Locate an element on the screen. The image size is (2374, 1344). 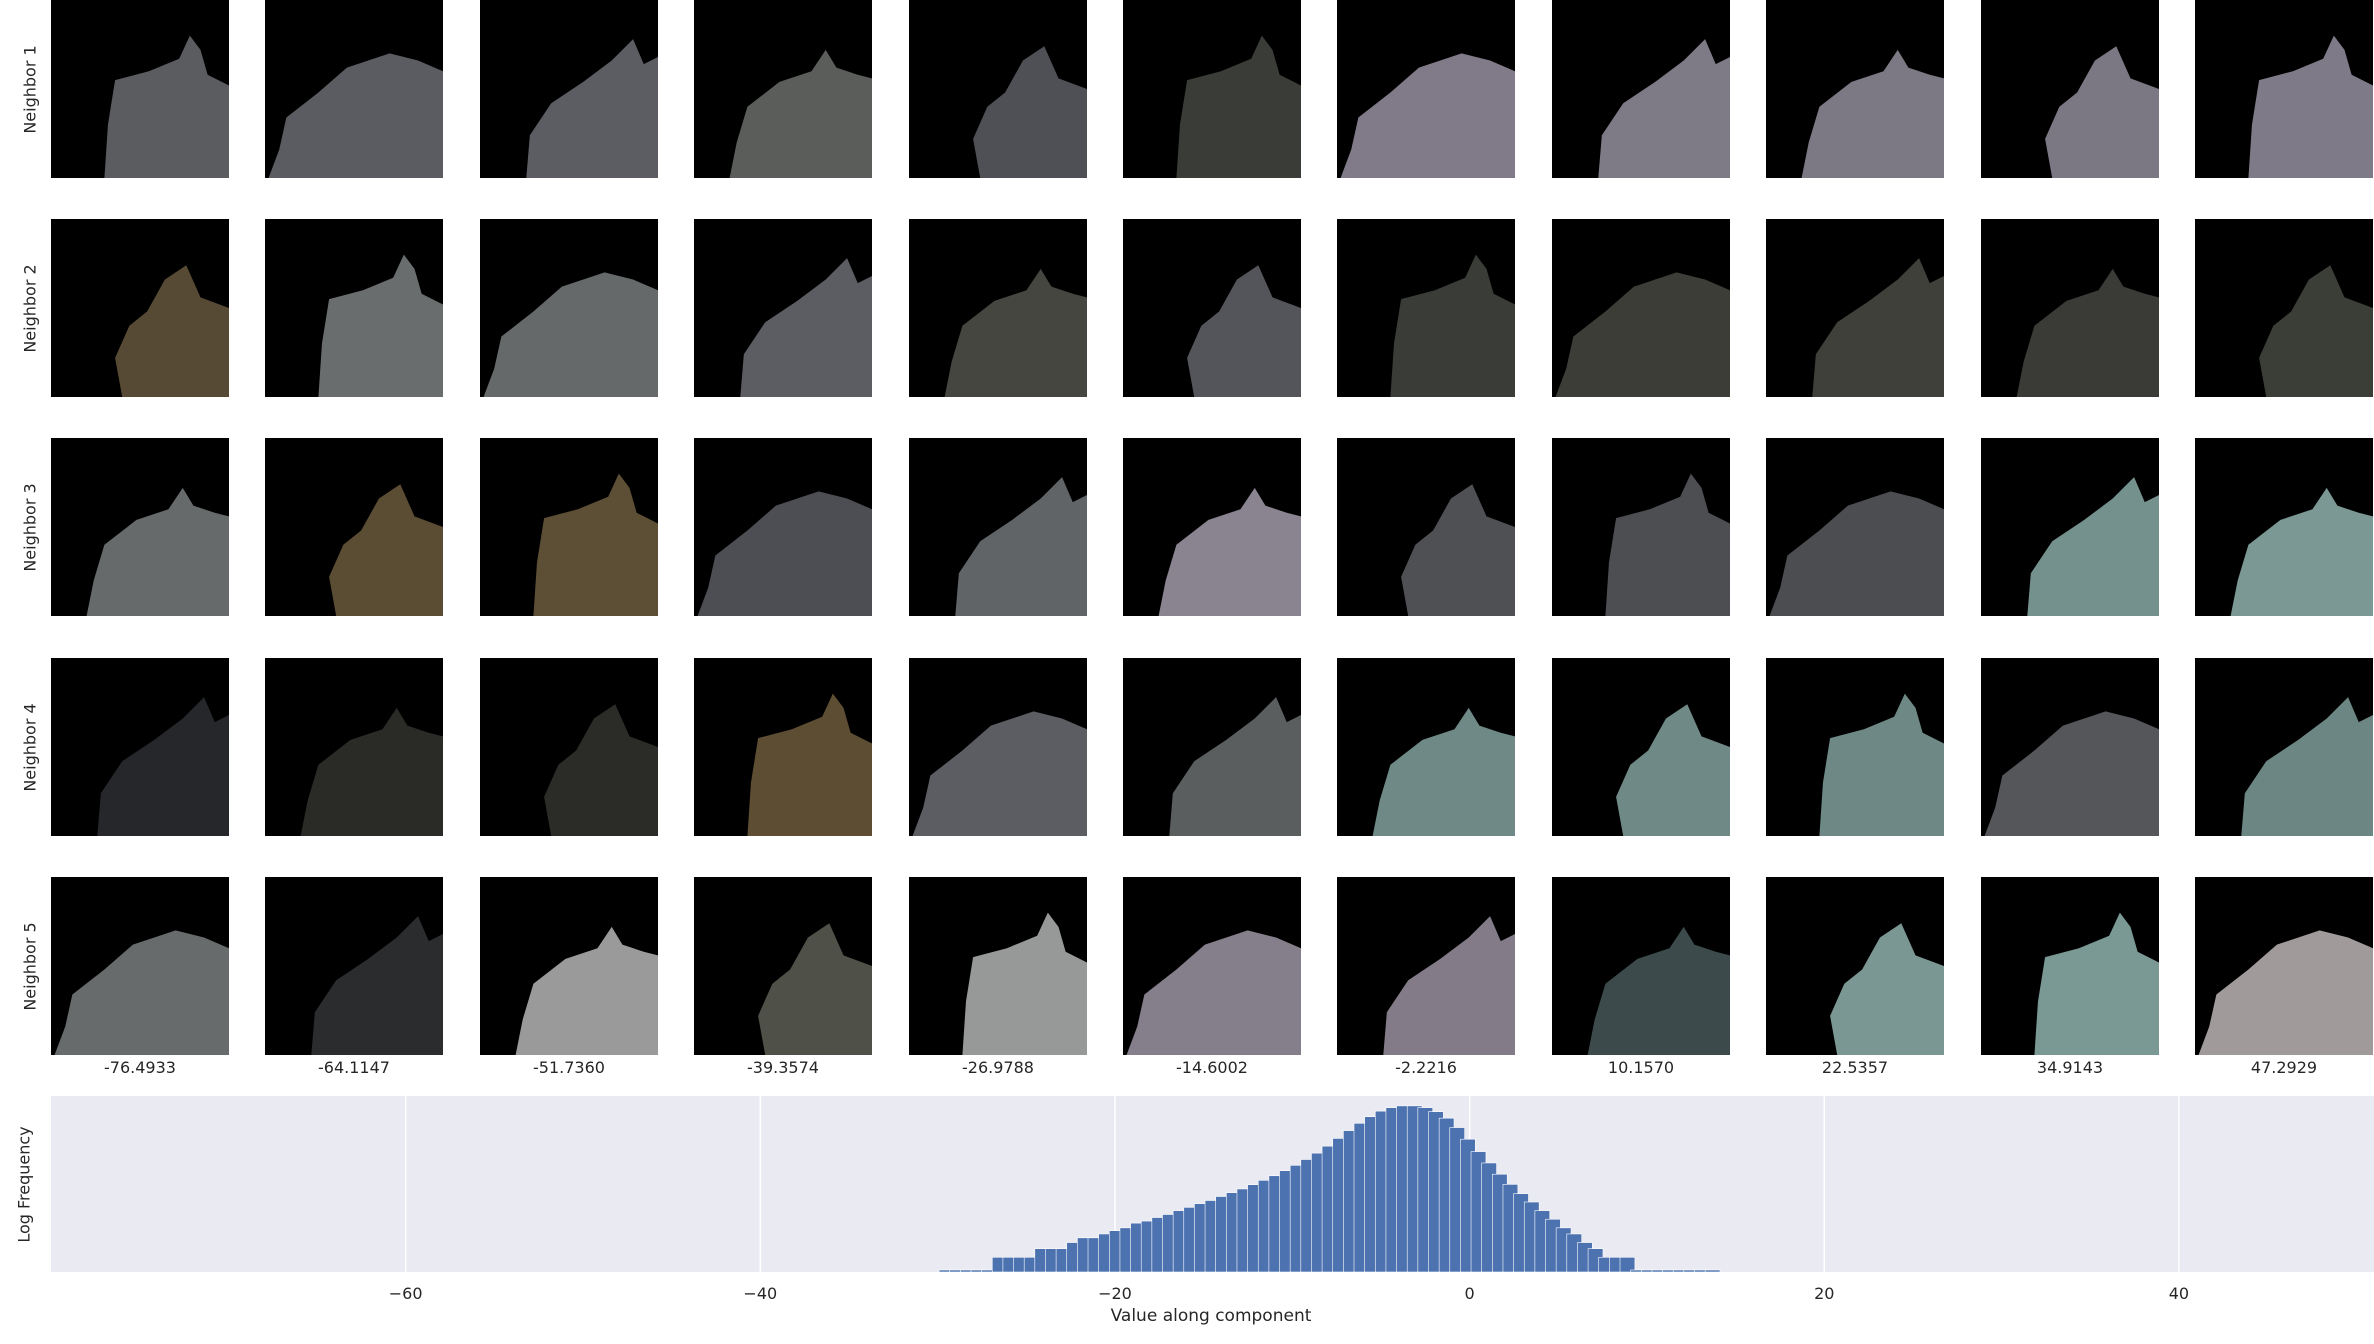
histogram-svg is located at coordinates (1292, 1184).